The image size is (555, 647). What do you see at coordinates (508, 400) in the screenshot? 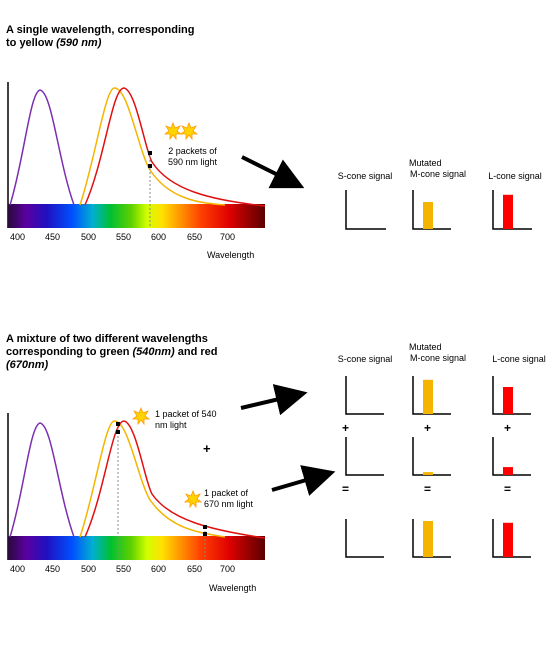
I see `panel2-row1-l-cone-bar` at bounding box center [508, 400].